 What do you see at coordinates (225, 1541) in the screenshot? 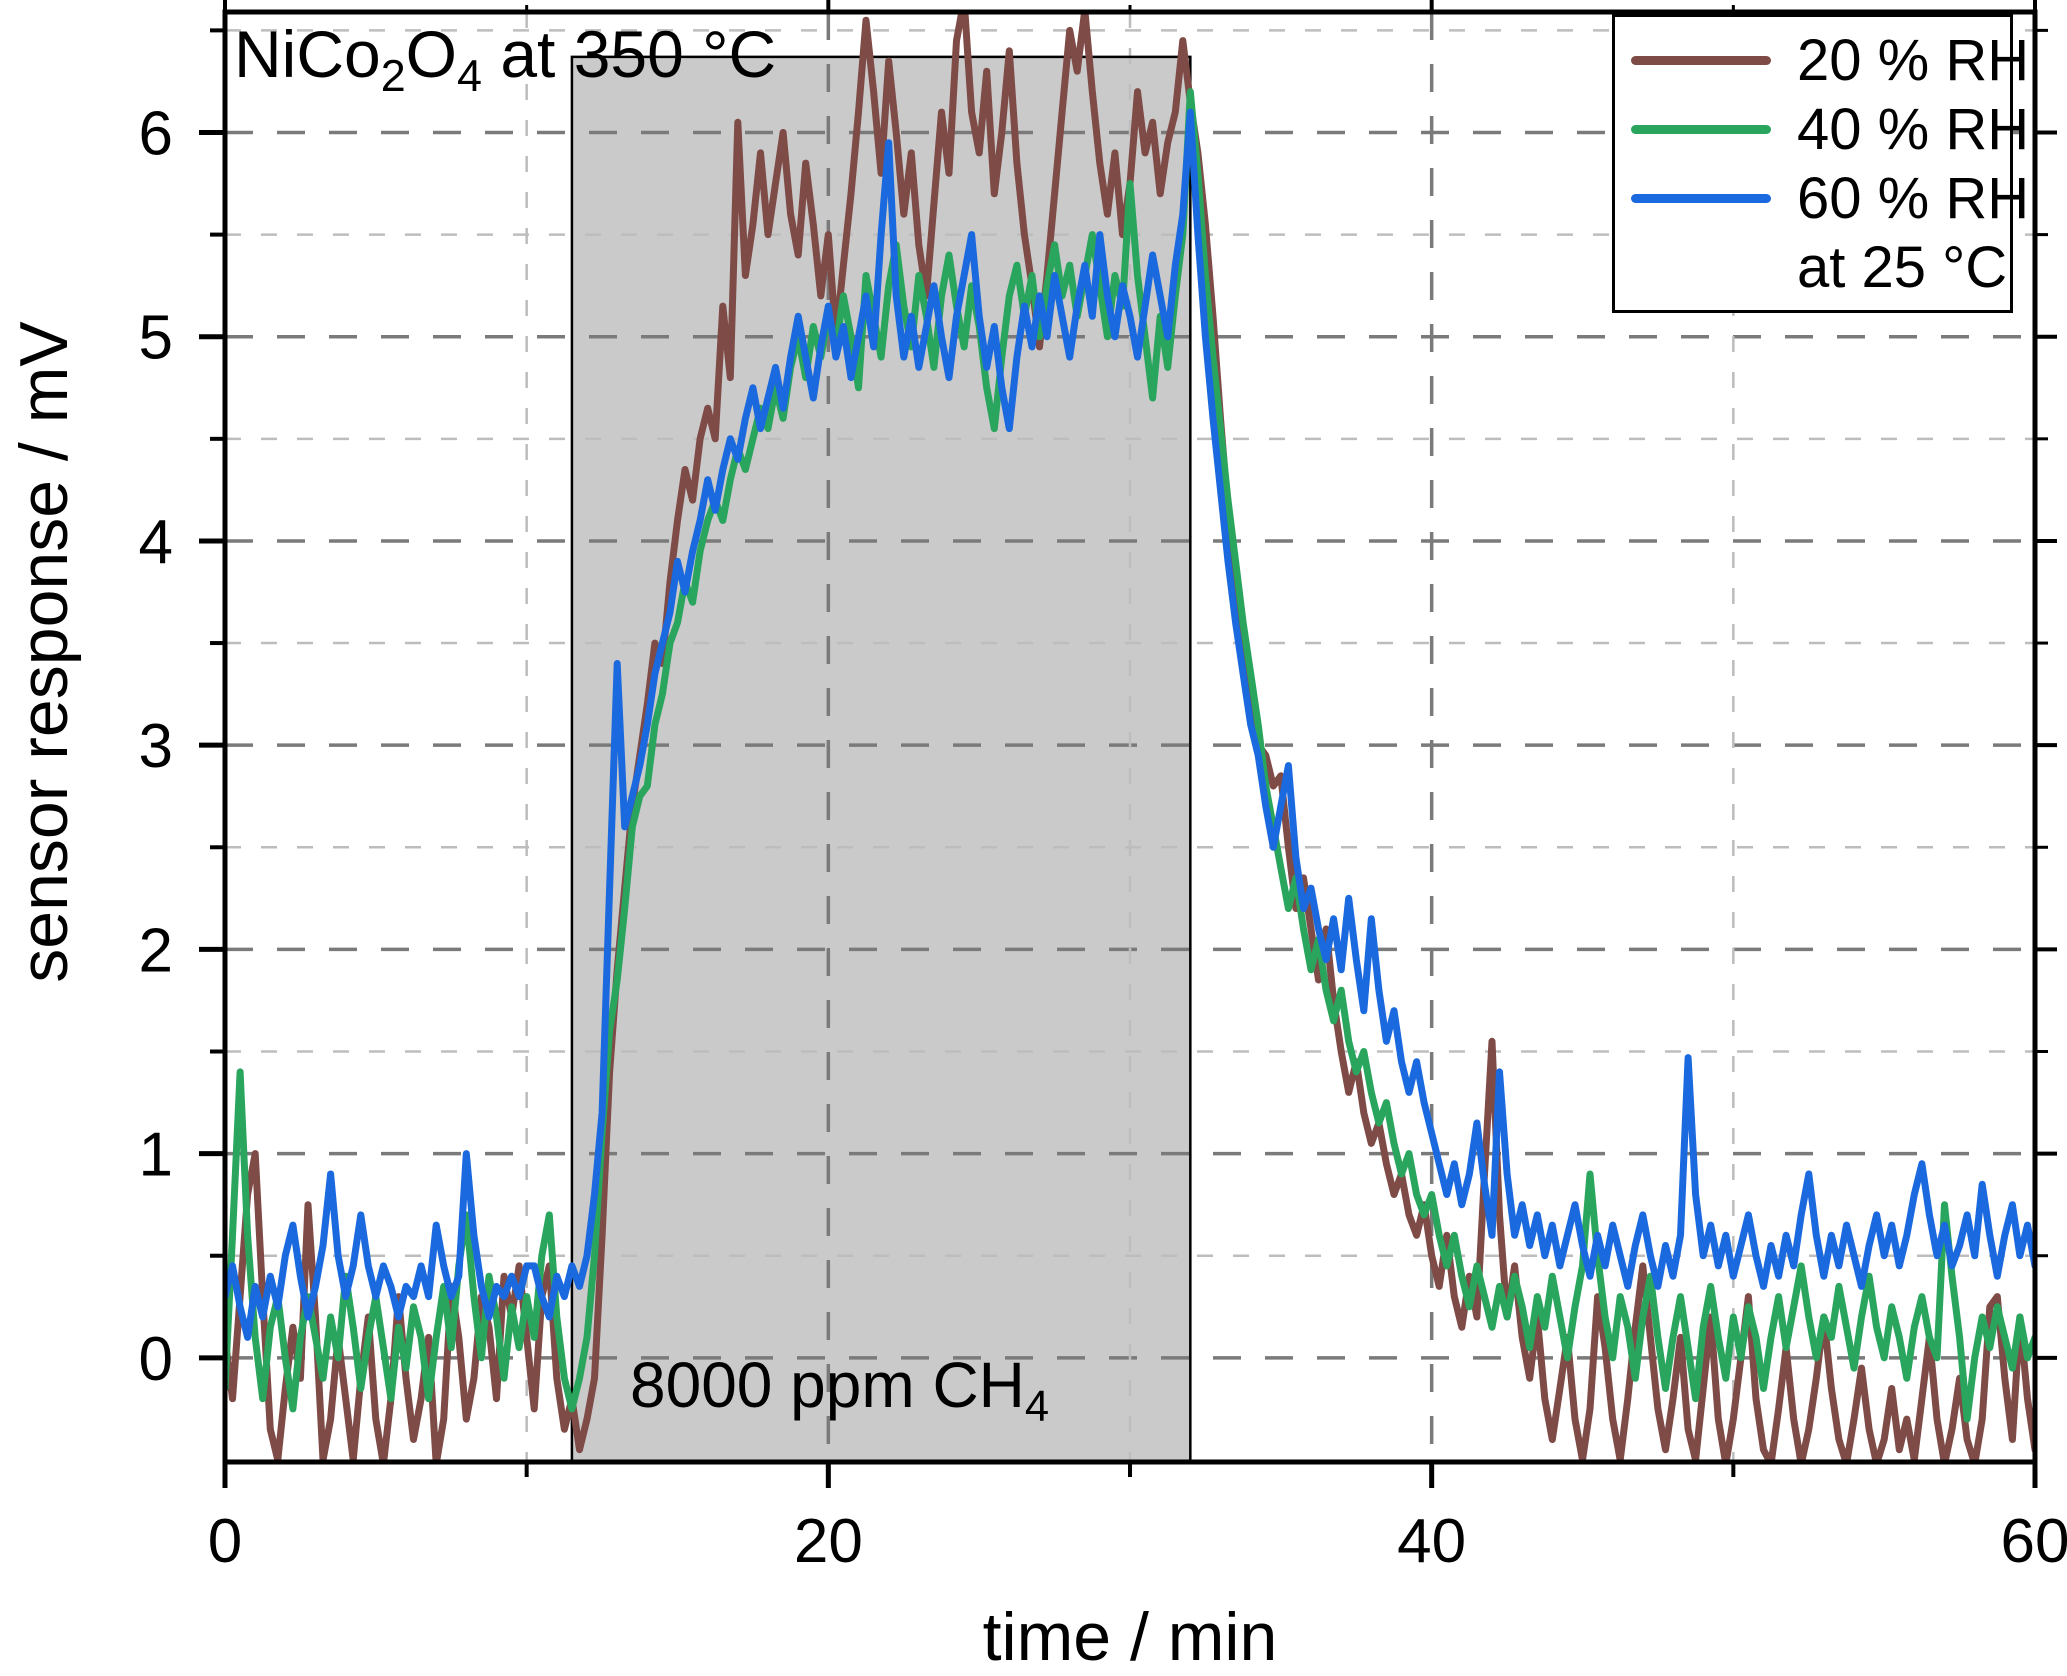
I see `x-tick-label: 0` at bounding box center [225, 1541].